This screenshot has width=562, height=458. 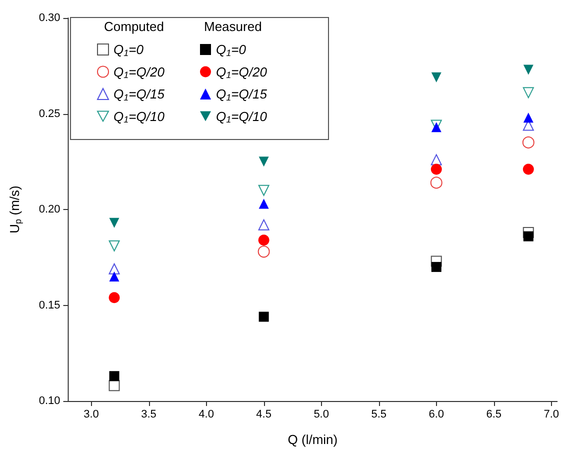 I want to click on y-tick-label: 0.25, so click(x=49, y=114).